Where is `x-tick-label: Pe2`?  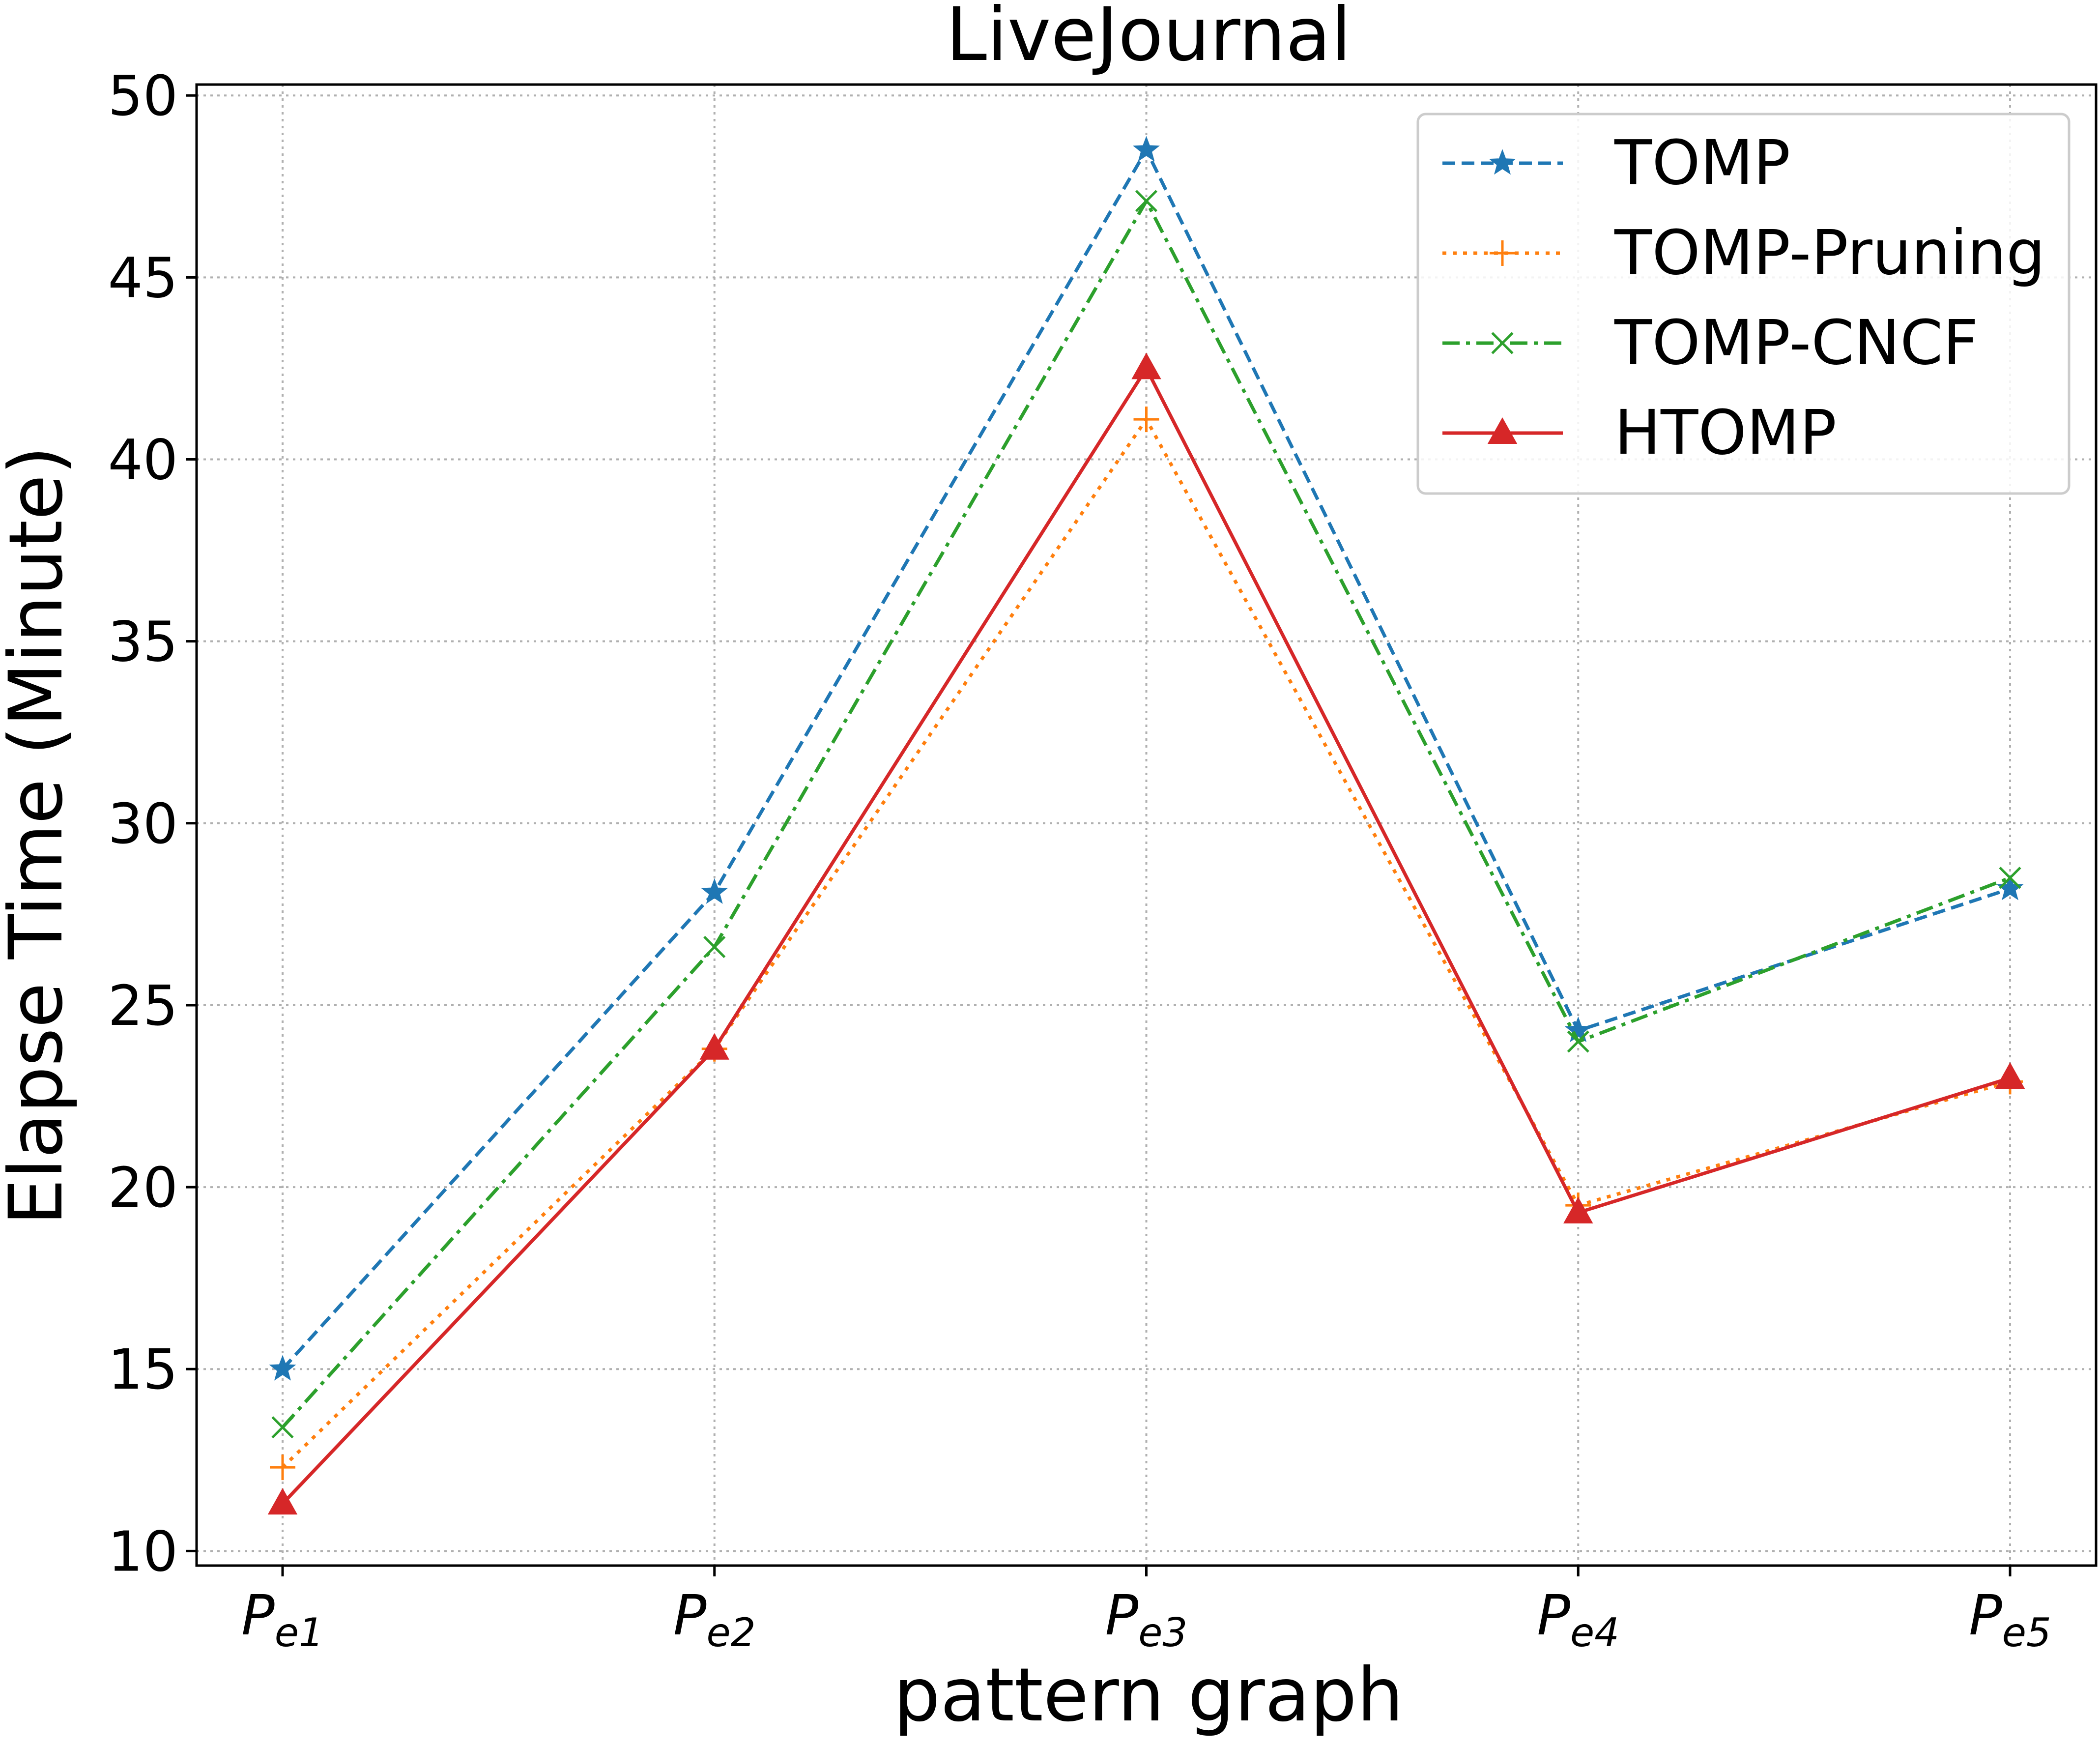
x-tick-label: Pe2 is located at coordinates (714, 1620).